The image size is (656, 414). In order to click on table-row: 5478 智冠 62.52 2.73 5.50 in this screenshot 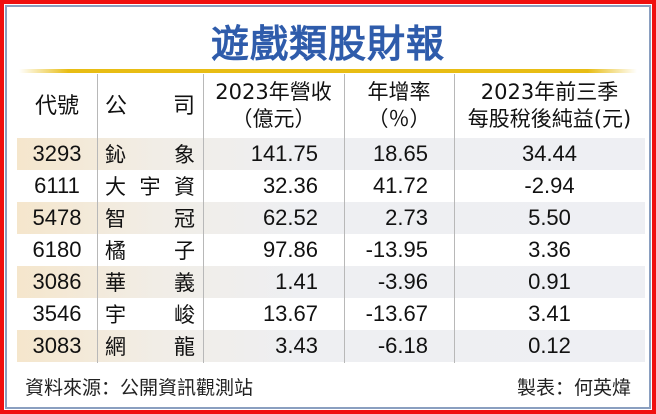, I will do `click(331, 218)`.